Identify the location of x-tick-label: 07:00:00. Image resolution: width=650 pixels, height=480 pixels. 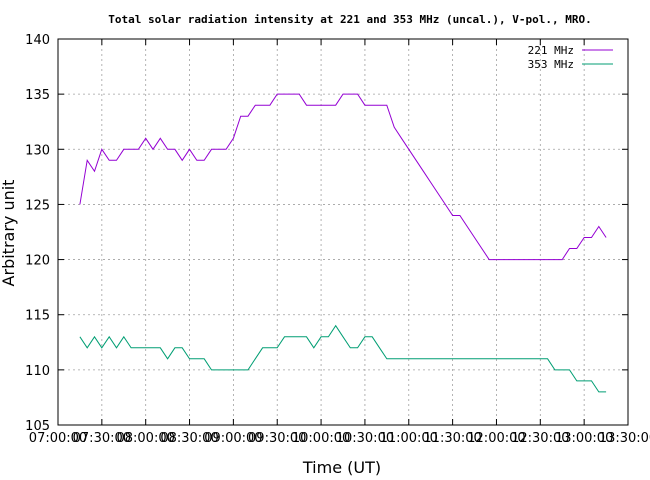
(58, 438).